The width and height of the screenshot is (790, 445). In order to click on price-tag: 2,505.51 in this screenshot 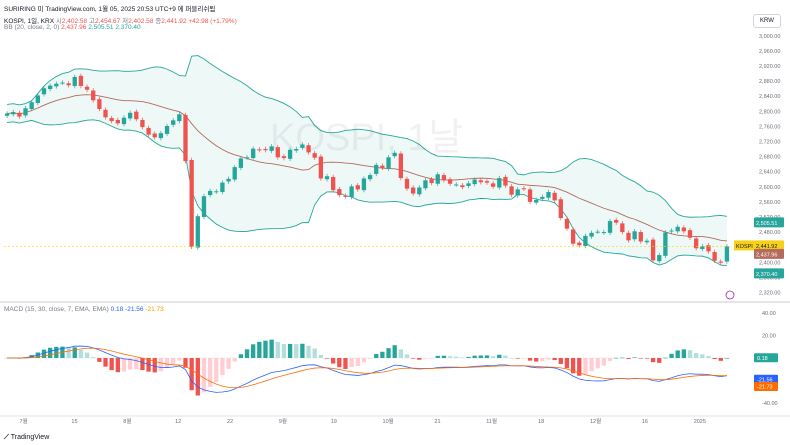, I will do `click(766, 224)`.